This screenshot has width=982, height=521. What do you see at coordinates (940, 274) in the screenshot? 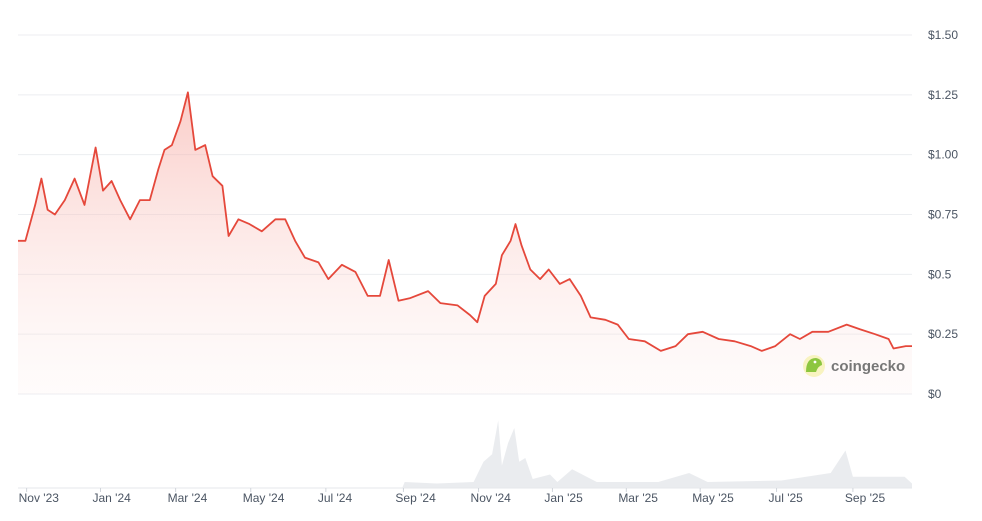
I see `y-tick-label: $0.5` at bounding box center [940, 274].